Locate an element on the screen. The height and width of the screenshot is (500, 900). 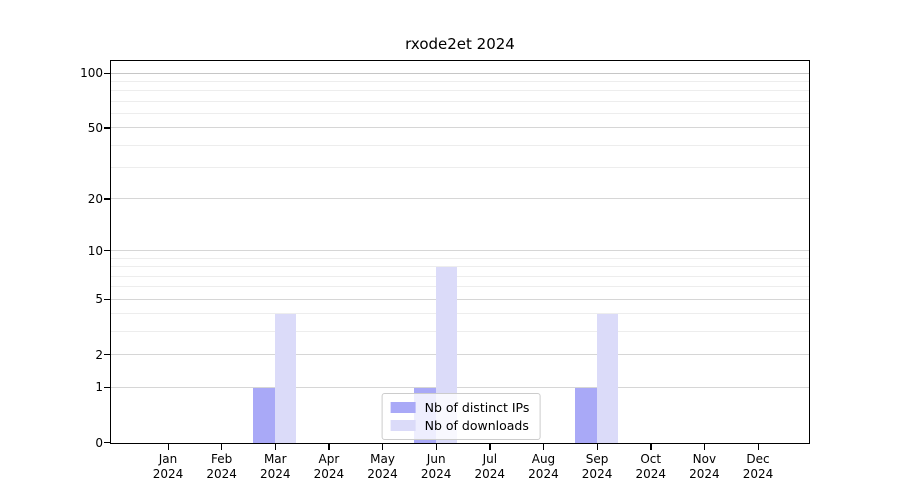
legend: Nb of distinct IPs Nb of downloads is located at coordinates (461, 416).